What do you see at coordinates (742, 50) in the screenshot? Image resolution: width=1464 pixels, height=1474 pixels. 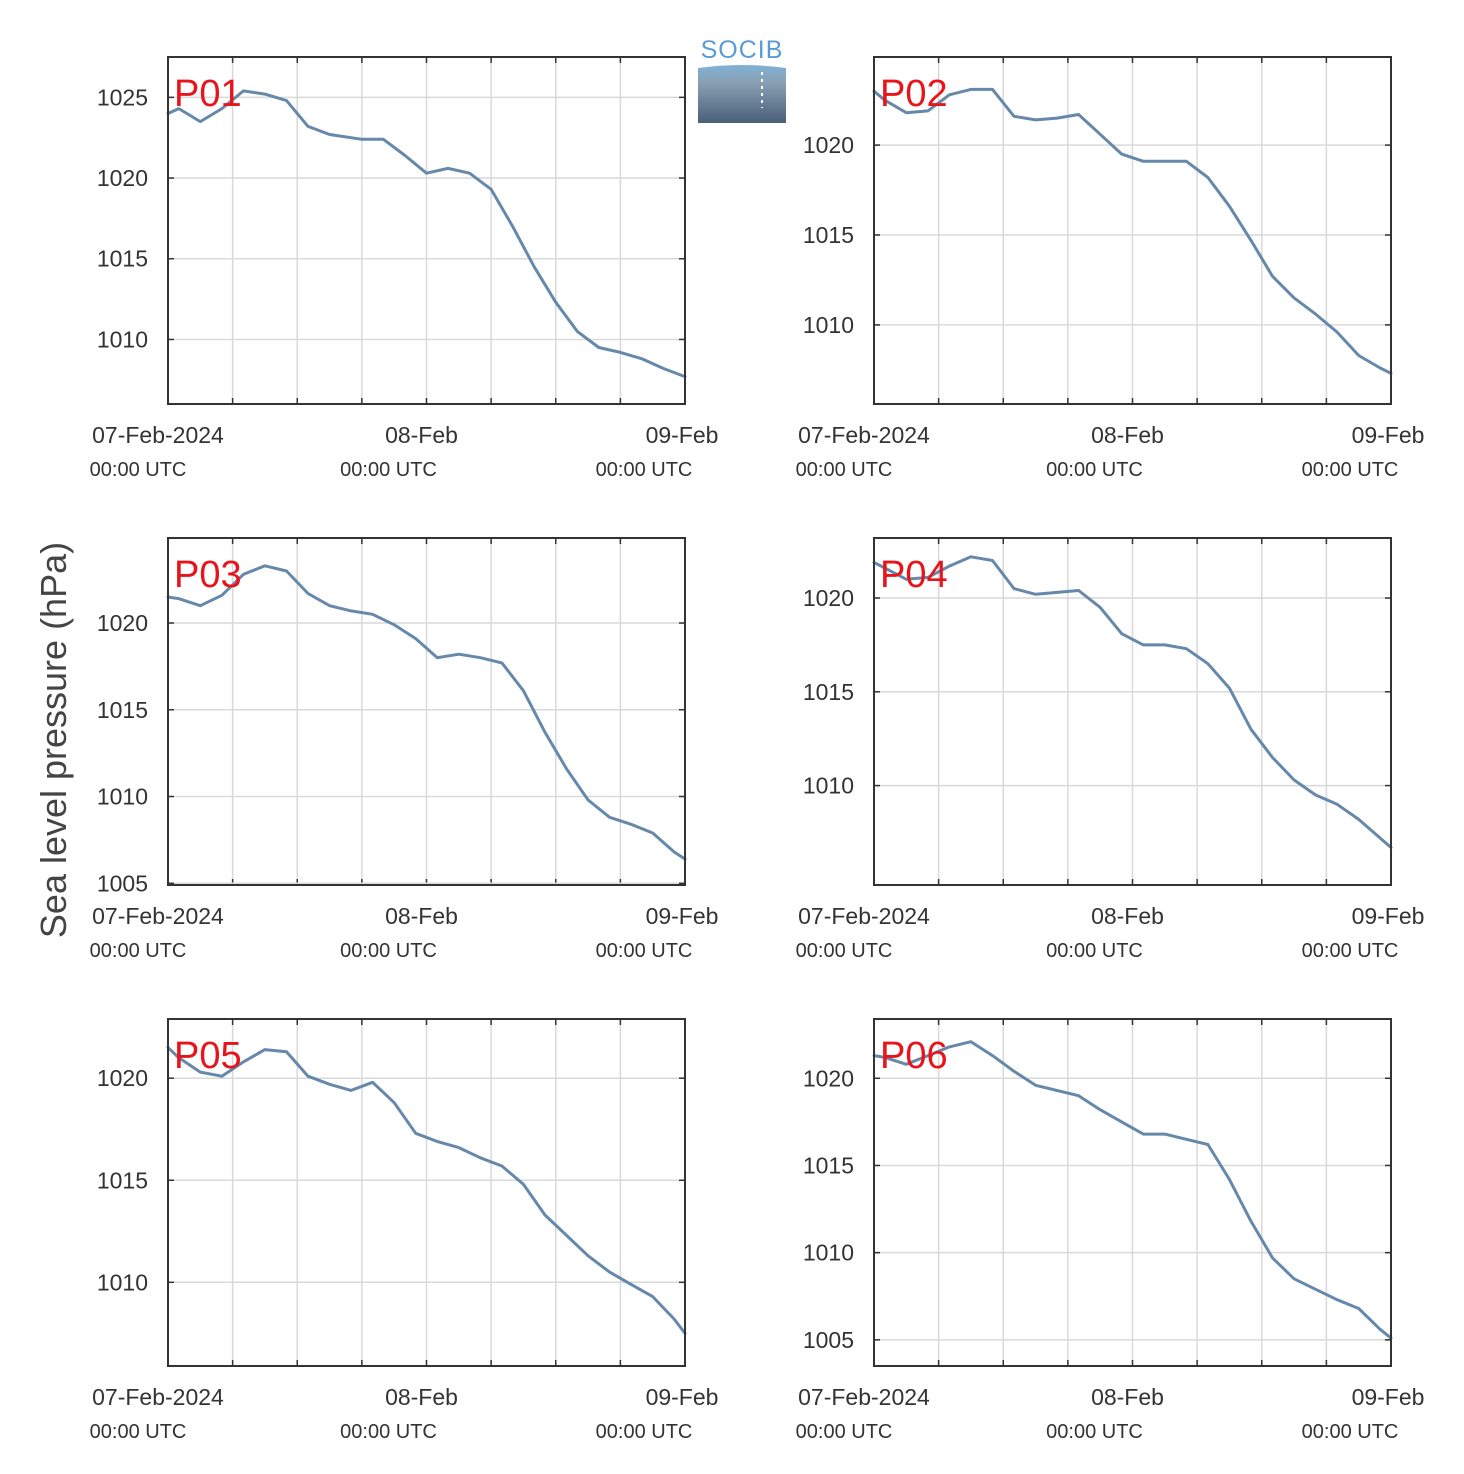 I see `logo-text: SOCIB` at bounding box center [742, 50].